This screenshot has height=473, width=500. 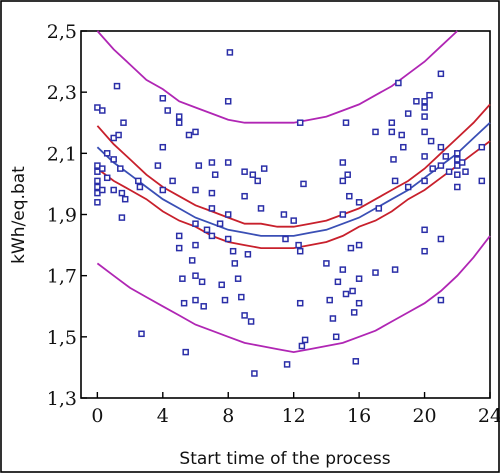 What do you see at coordinates (97, 416) in the screenshot?
I see `x-tick-label: 0` at bounding box center [97, 416].